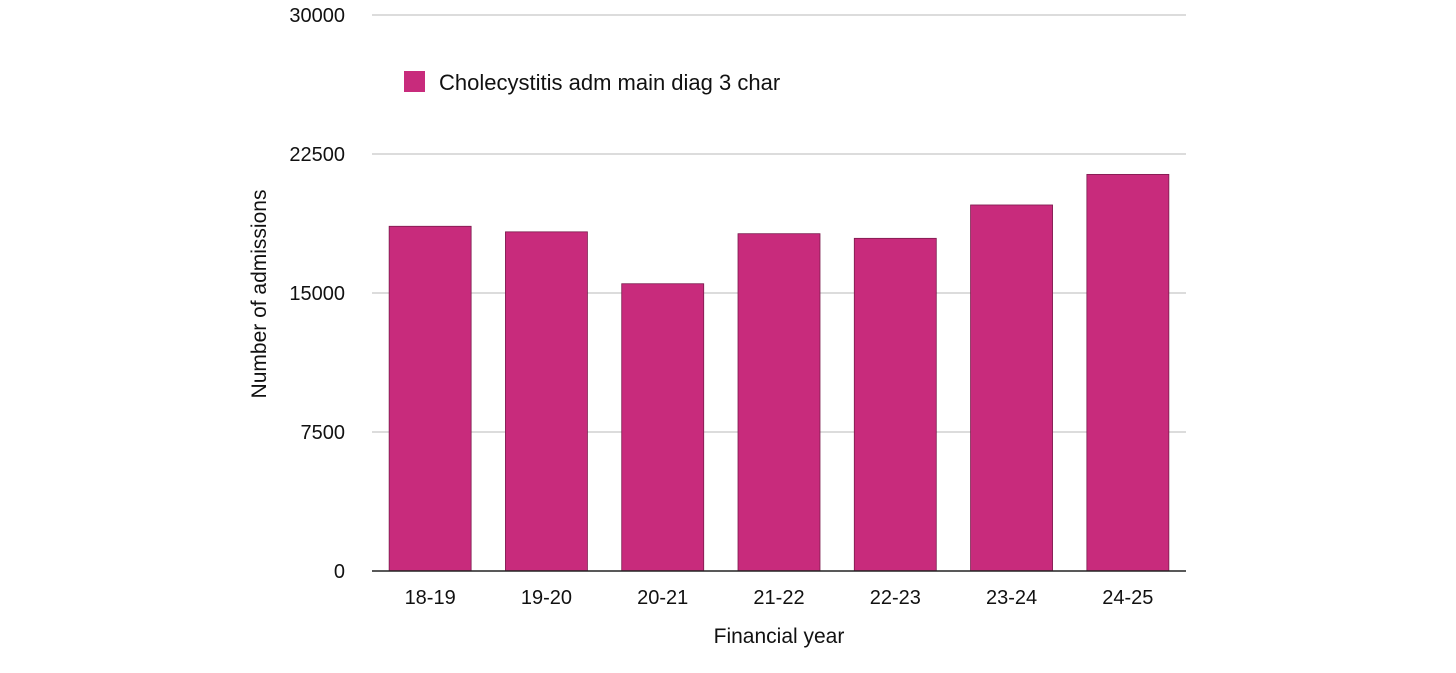 The image size is (1456, 673). I want to click on x-tick-label: 20-21, so click(662, 598).